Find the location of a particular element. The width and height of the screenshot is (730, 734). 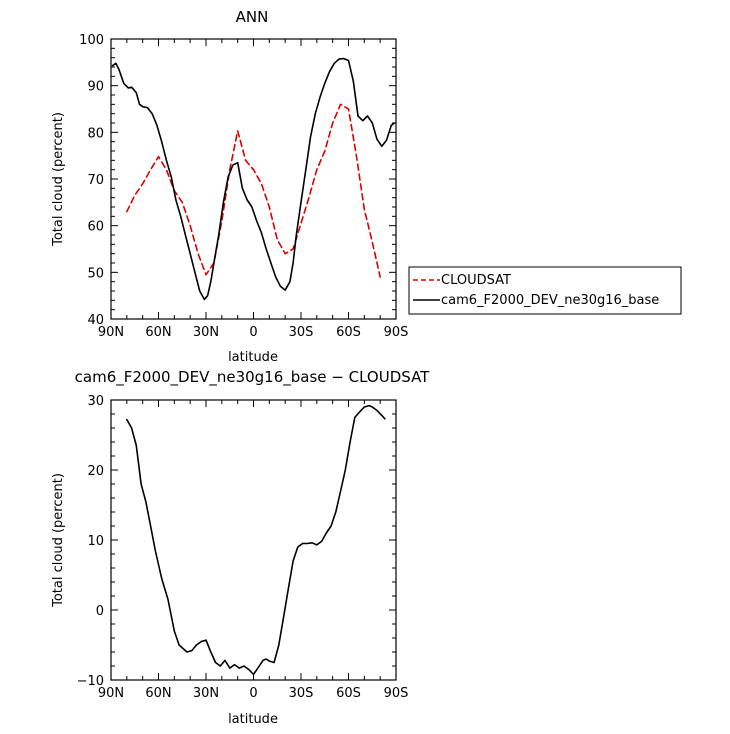

y-tick-label: 10 is located at coordinates (95, 541).